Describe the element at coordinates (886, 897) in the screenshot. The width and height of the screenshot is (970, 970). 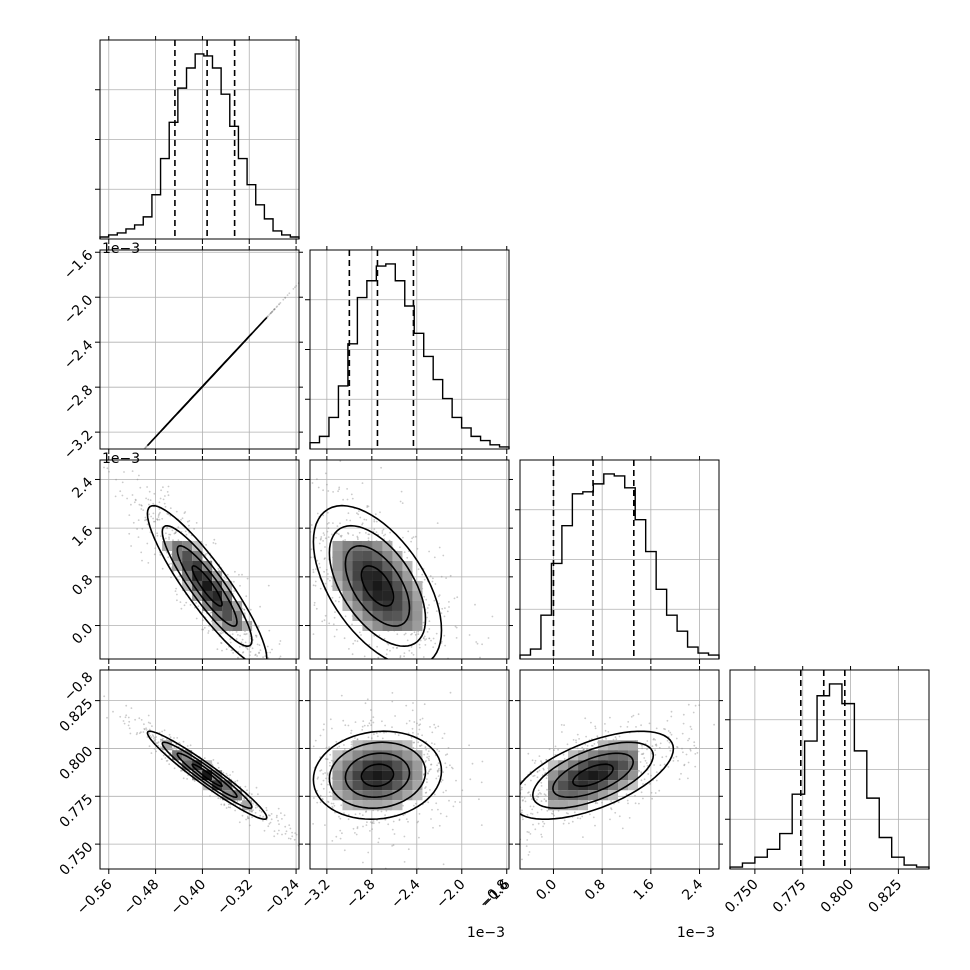
I see `x-tick-label: 0.825` at that location.